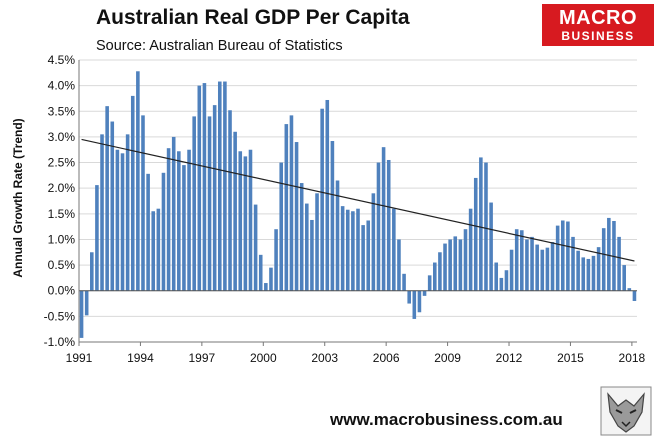  I want to click on x-tick-label: 1994, so click(140, 358).